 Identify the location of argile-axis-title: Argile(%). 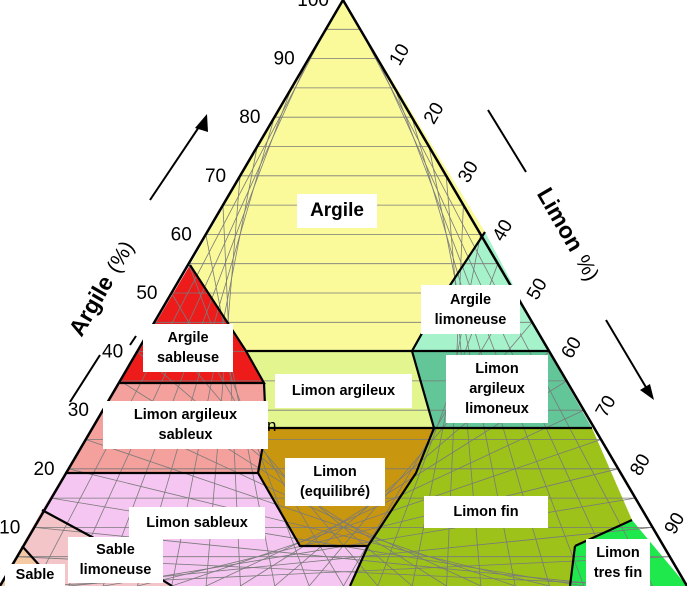
(100, 288).